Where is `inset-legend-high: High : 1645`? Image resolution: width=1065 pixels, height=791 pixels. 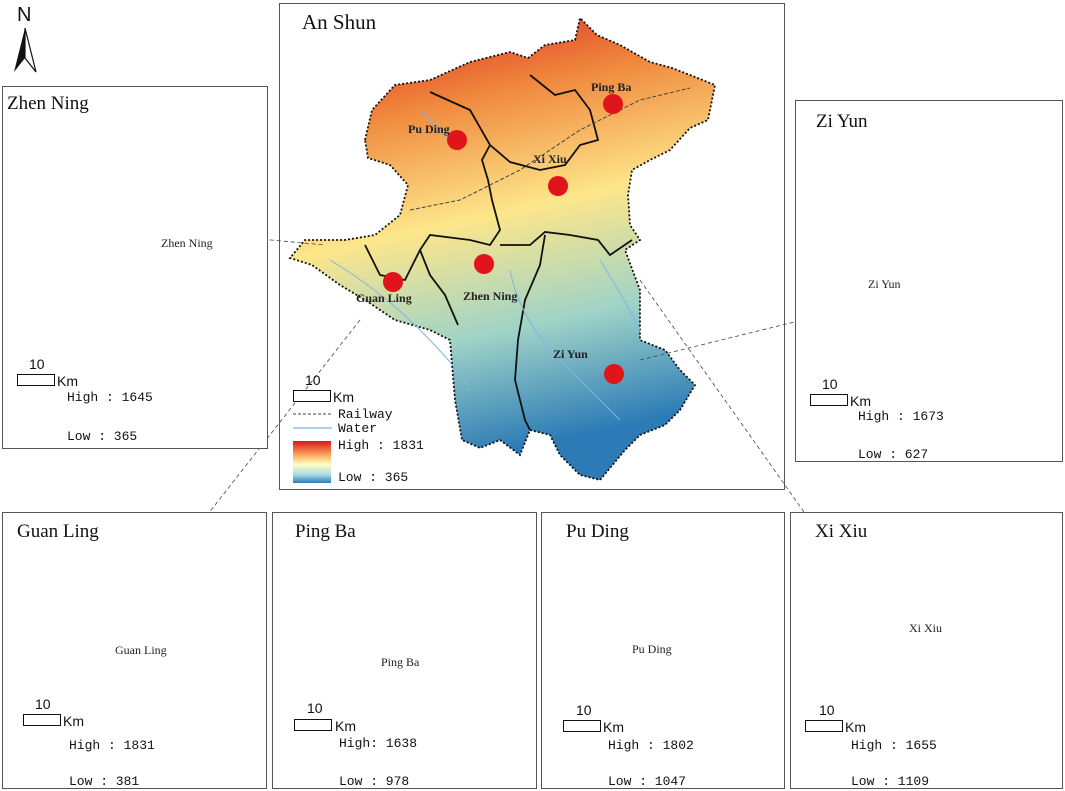
inset-legend-high: High : 1645 is located at coordinates (110, 397).